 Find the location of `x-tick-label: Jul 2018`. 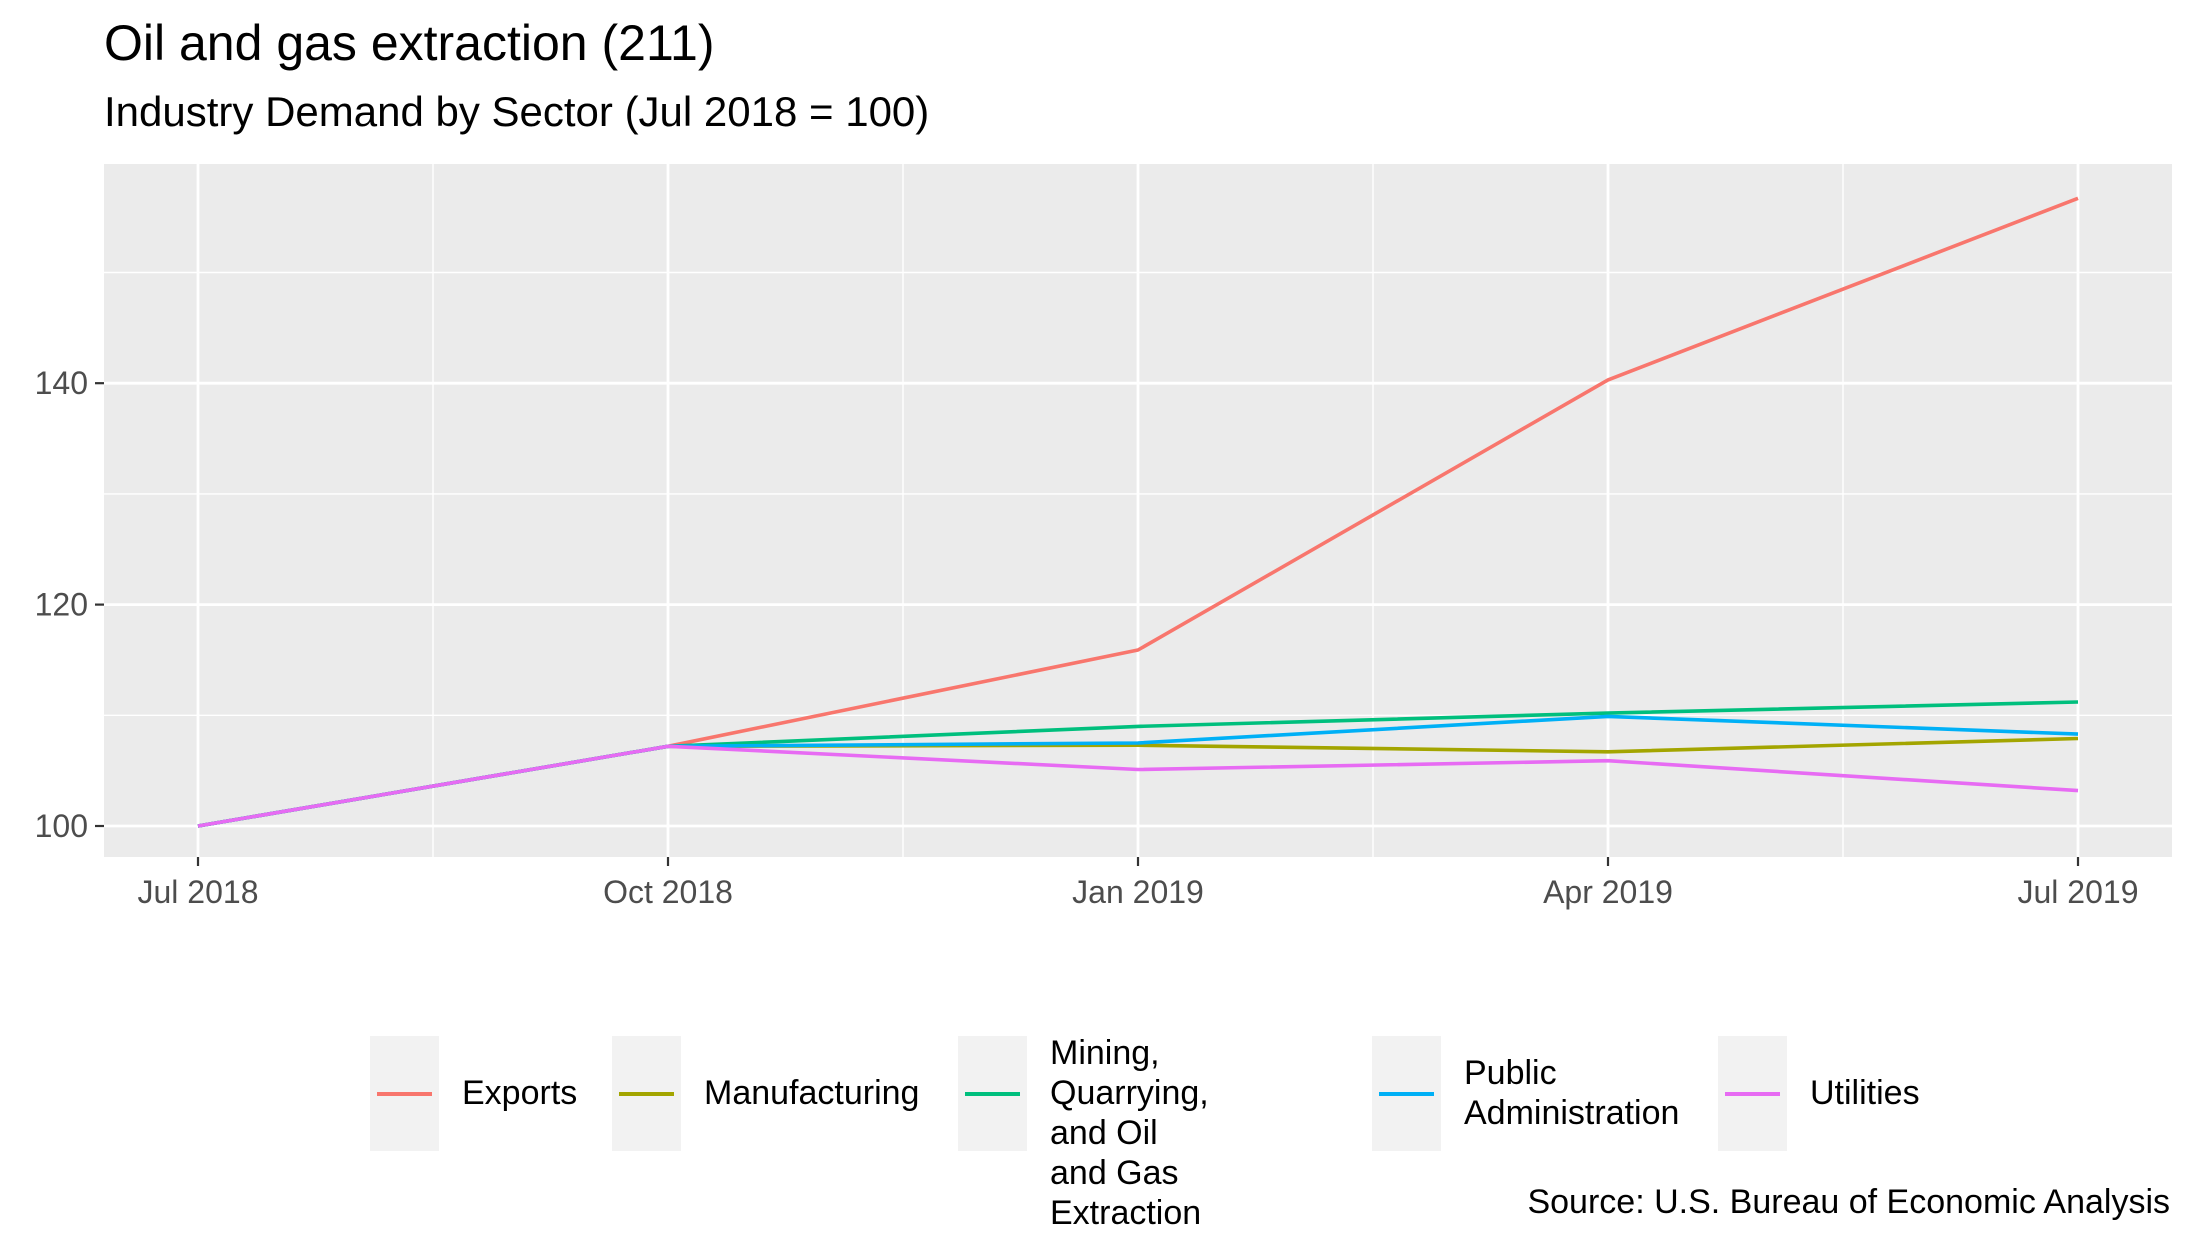

x-tick-label: Jul 2018 is located at coordinates (198, 892).